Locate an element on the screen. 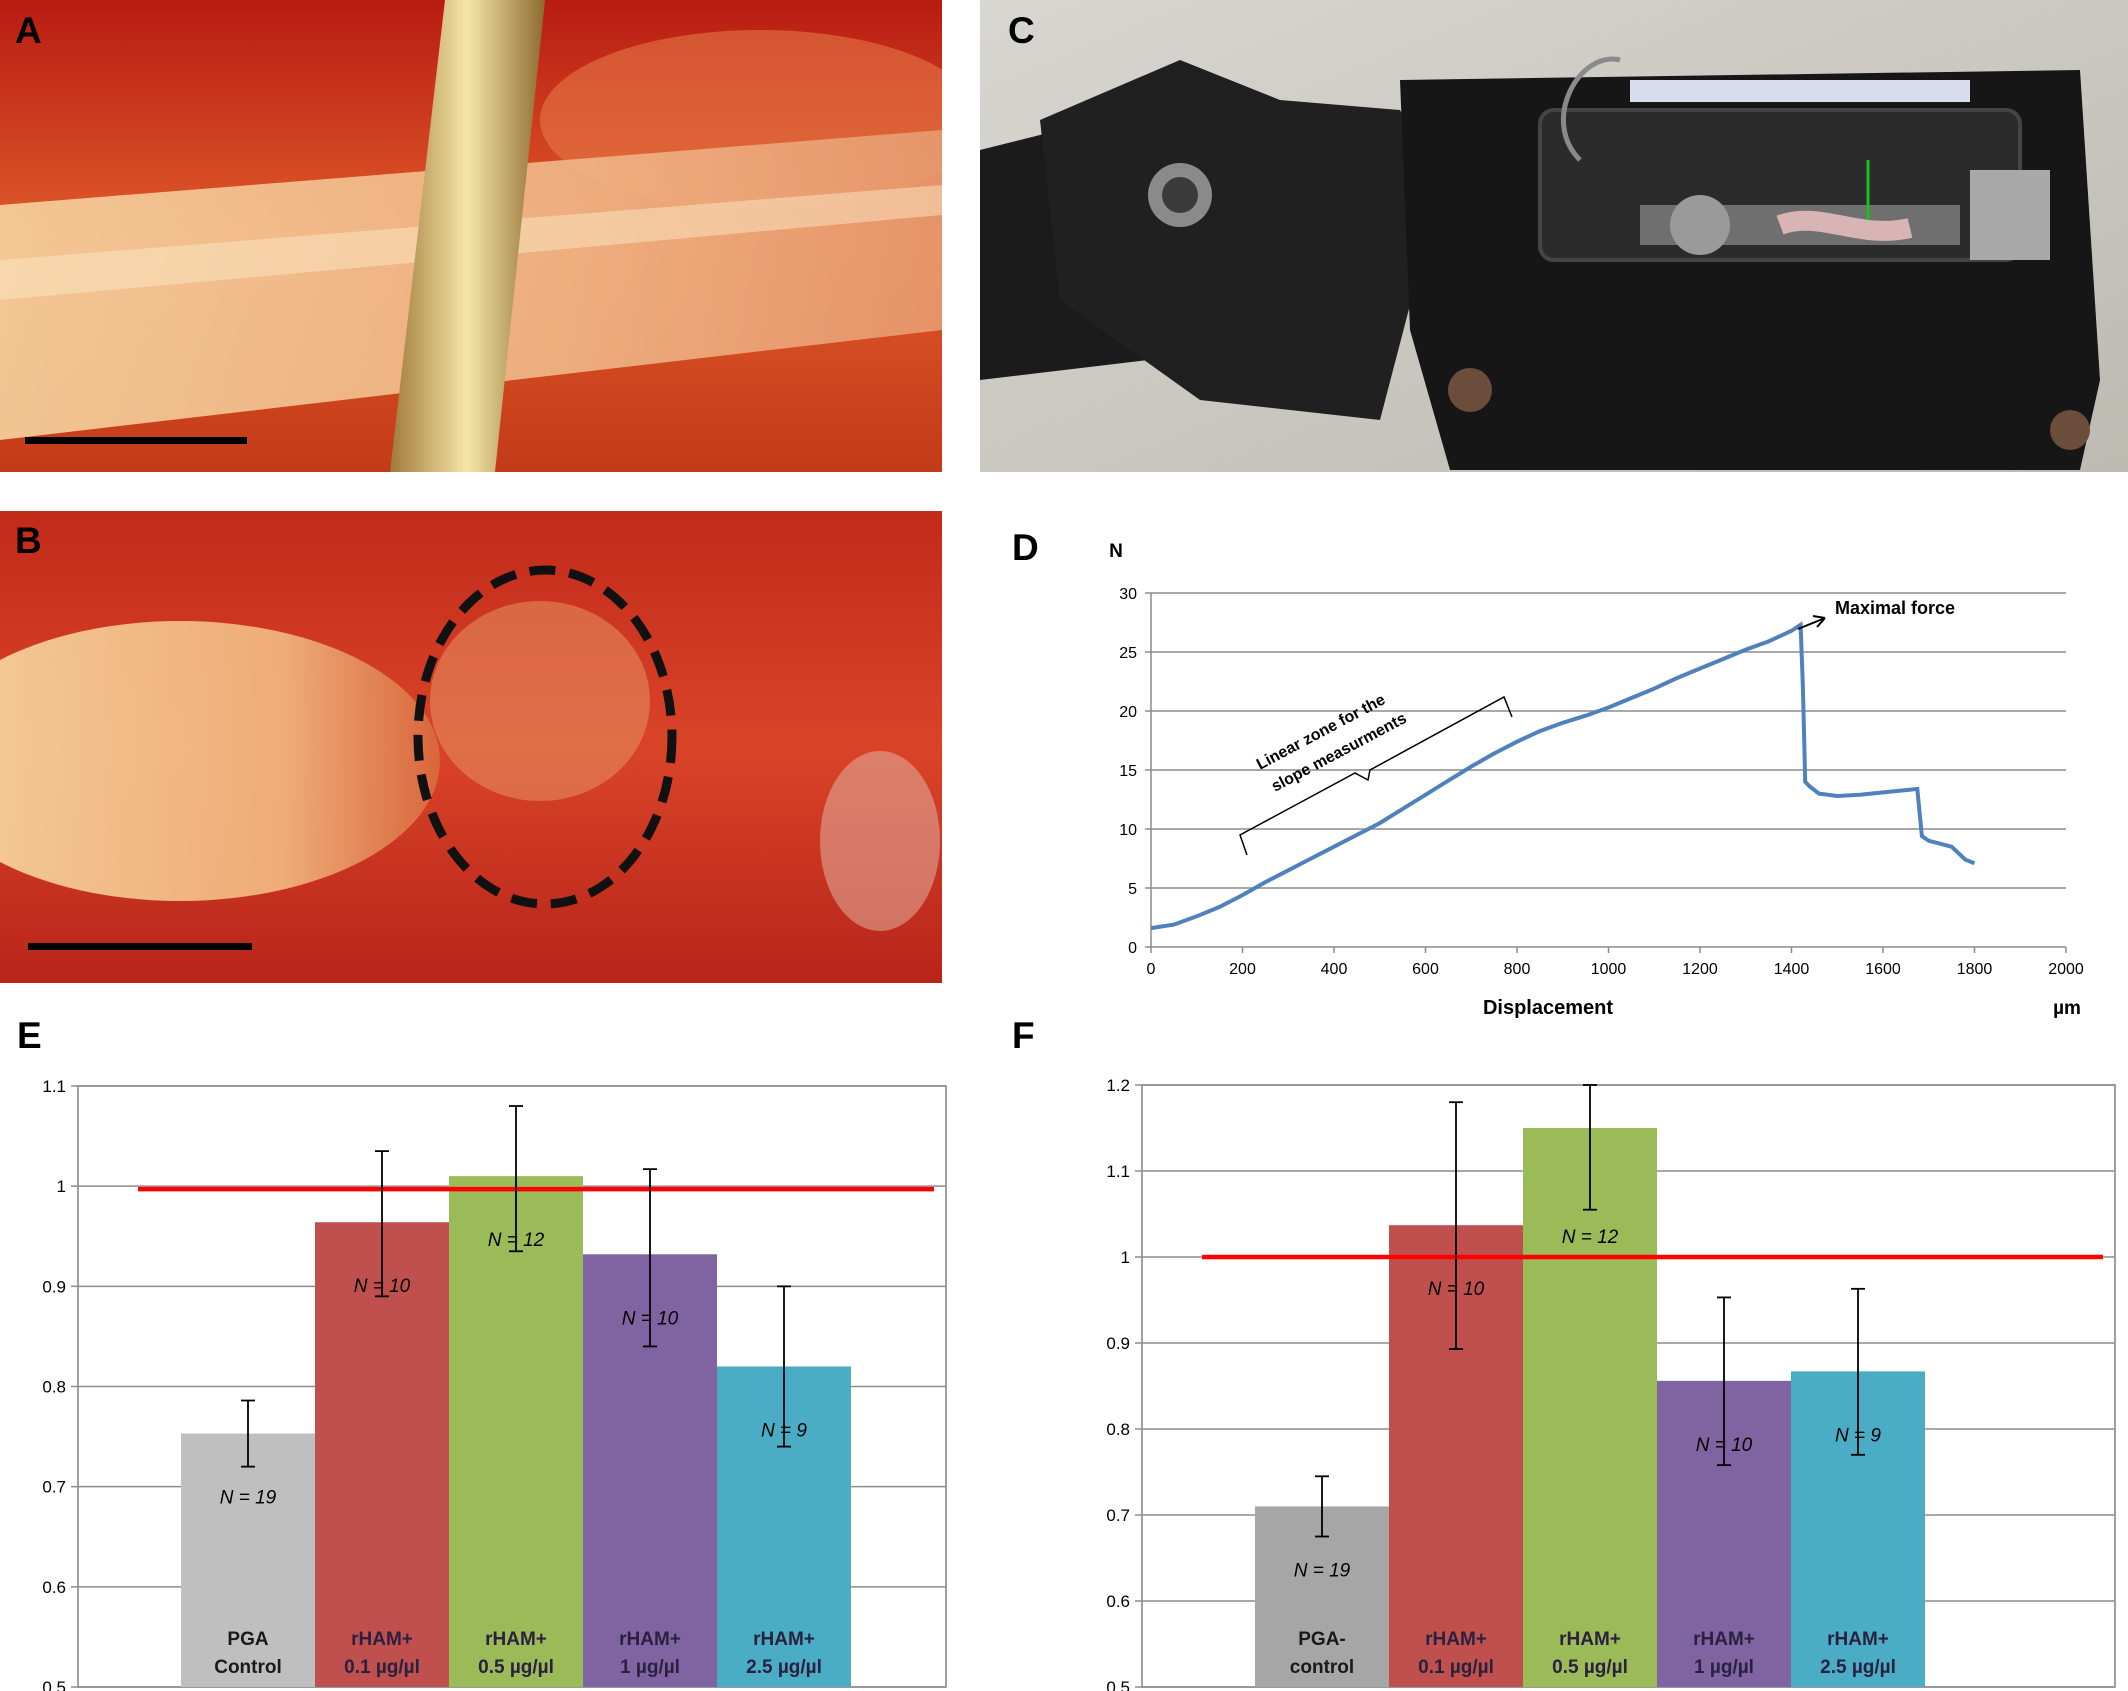 The height and width of the screenshot is (1691, 2128). chart-d-y-tick-label: 0 is located at coordinates (1132, 948).